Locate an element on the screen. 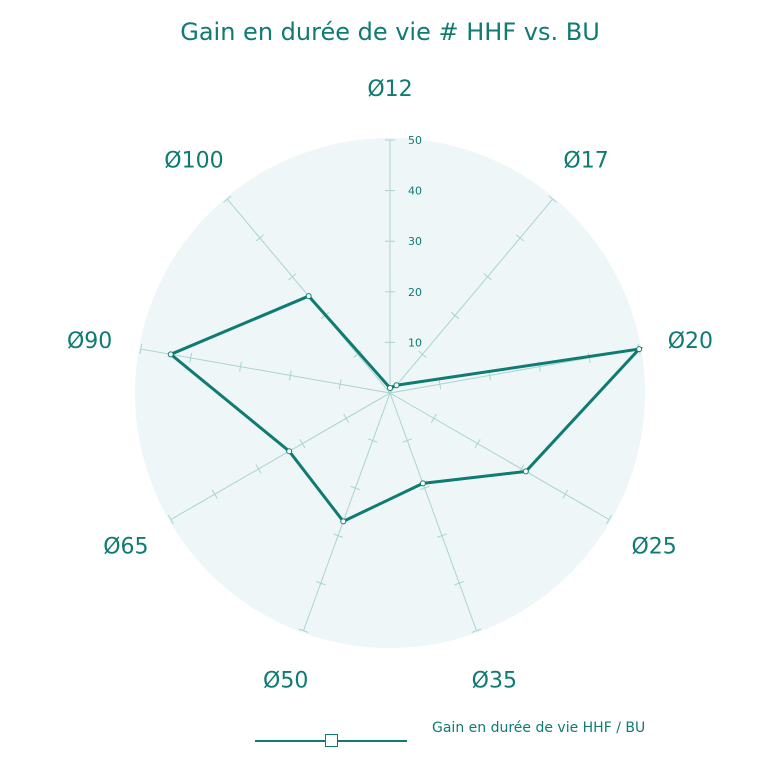 Image resolution: width=780 pixels, height=780 pixels. radial-tick-label: 30 is located at coordinates (415, 241).